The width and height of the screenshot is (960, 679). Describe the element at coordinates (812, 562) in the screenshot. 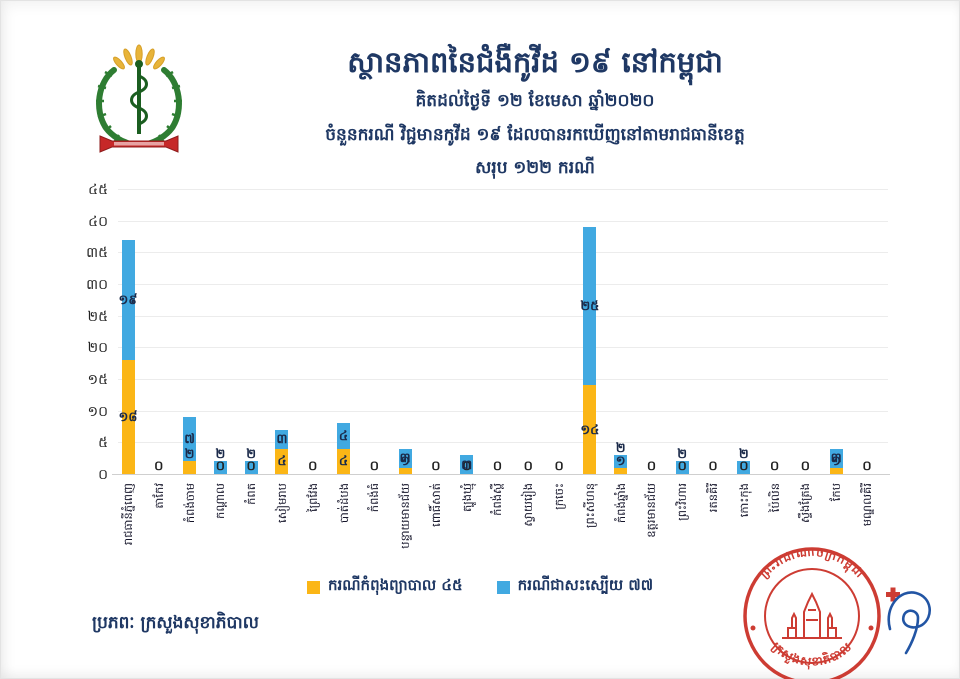

I see `stamp-top-text: ព្រះរាជាណាចក្រកម្ពុជា` at that location.